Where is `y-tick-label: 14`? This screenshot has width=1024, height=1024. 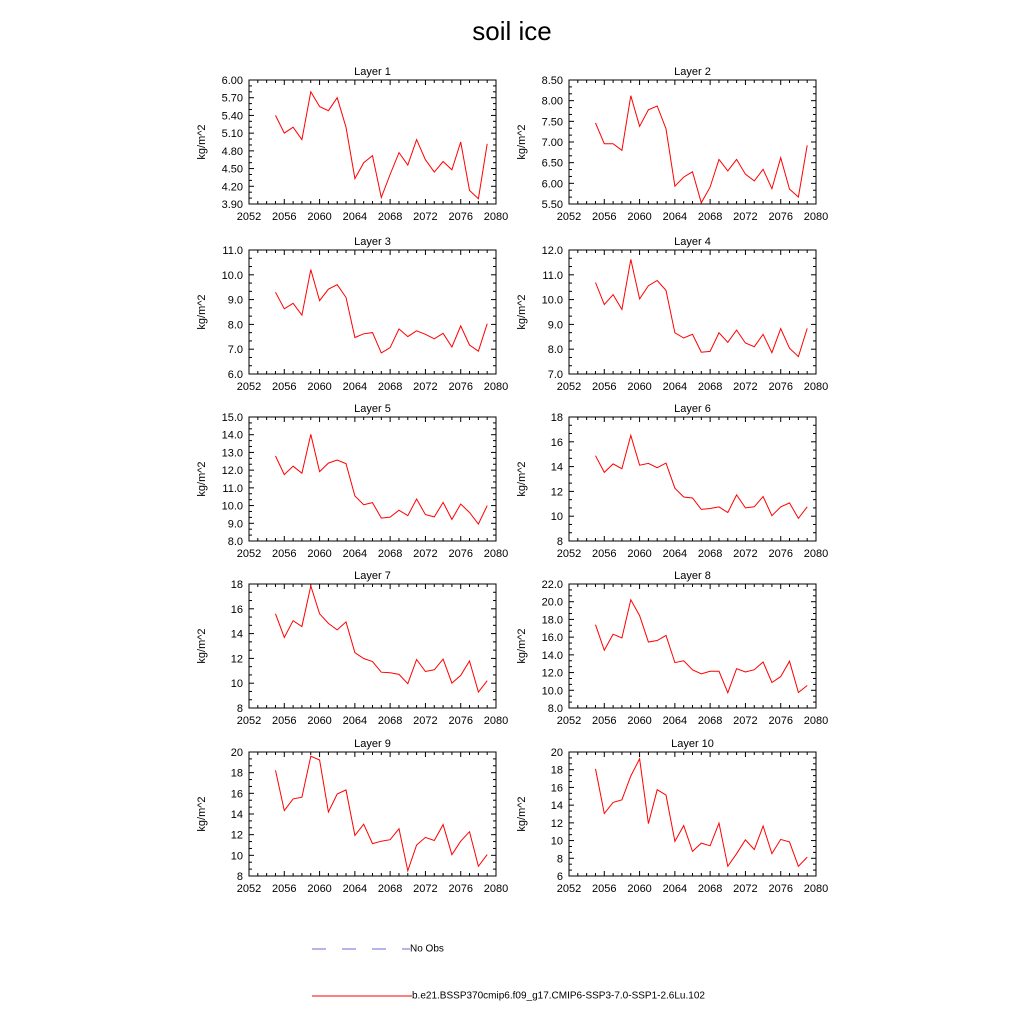
y-tick-label: 14 is located at coordinates (237, 815).